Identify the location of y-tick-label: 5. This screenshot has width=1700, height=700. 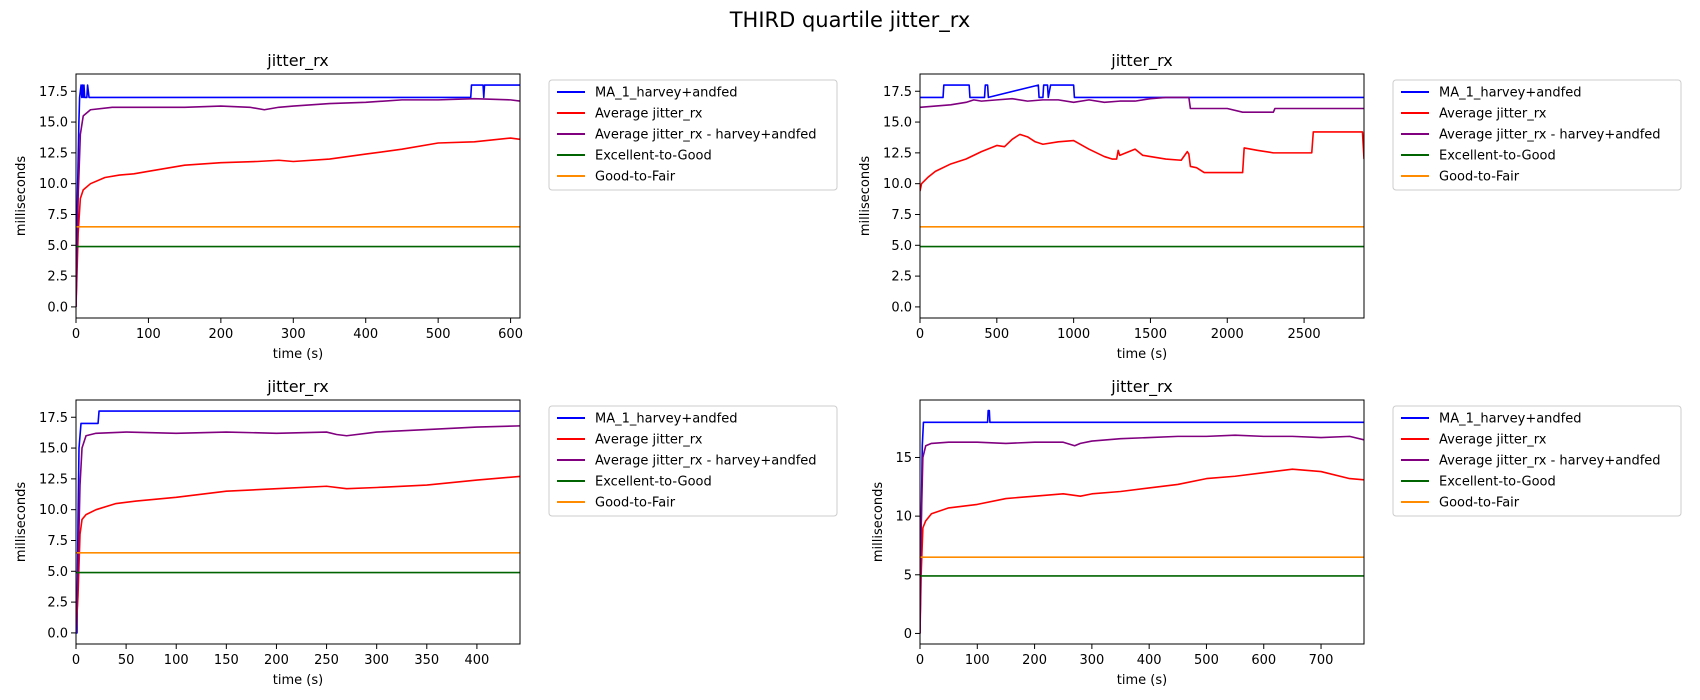
(908, 575).